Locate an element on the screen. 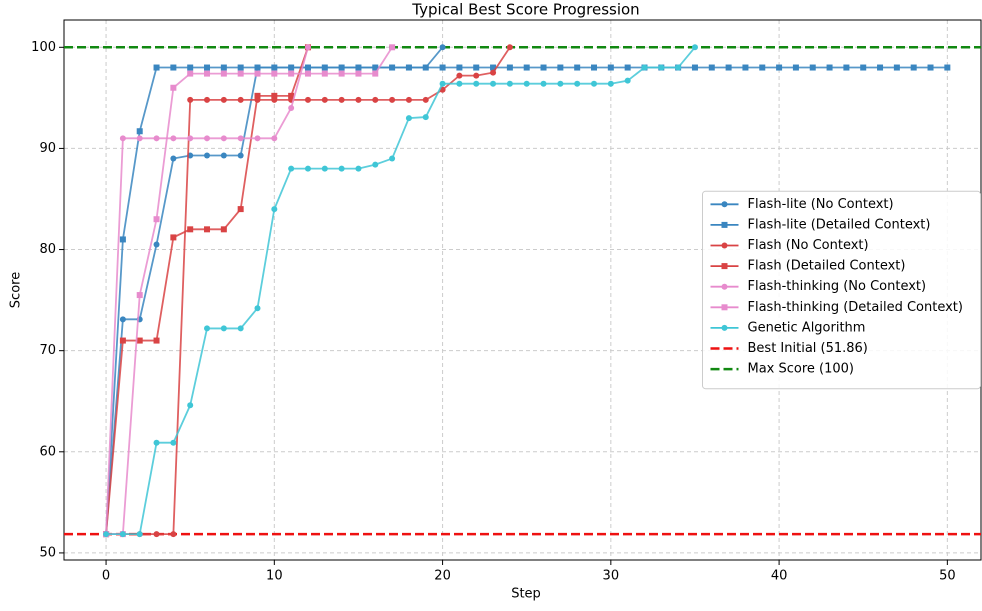  legend-label: Flash (No Context) is located at coordinates (808, 245).